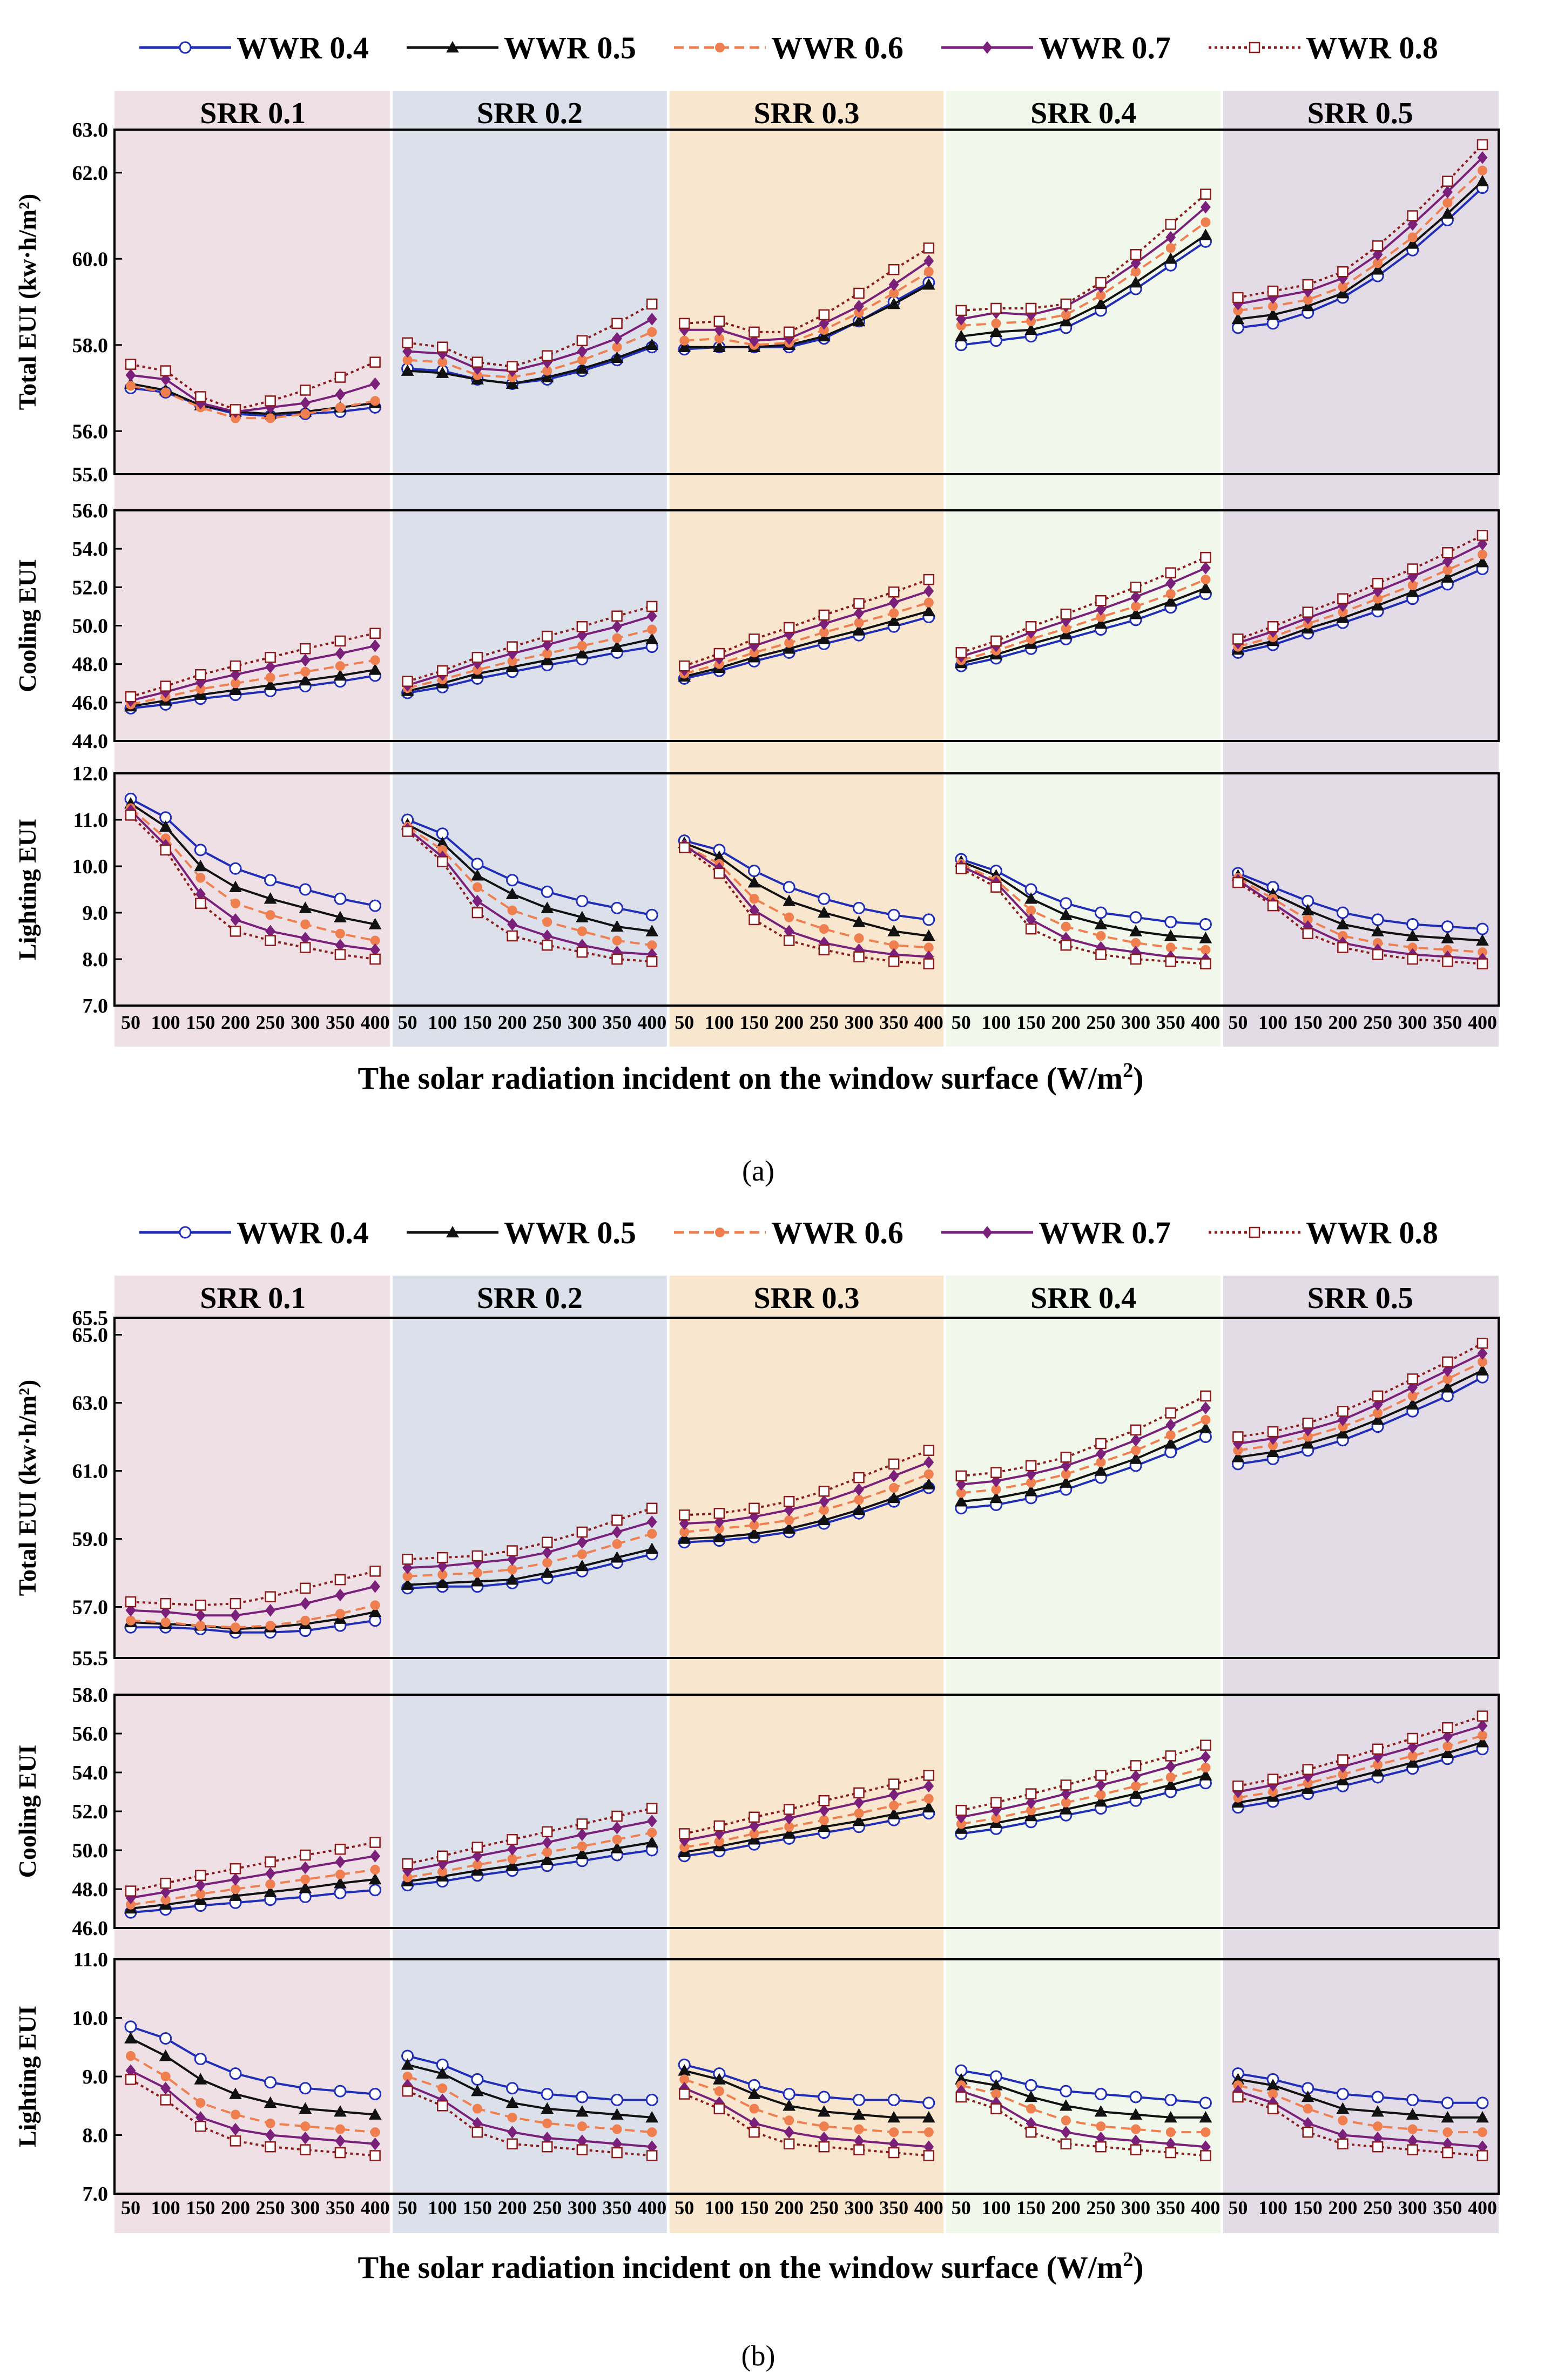 The image size is (1544, 2380). I want to click on panel-frame, so click(806, 890).